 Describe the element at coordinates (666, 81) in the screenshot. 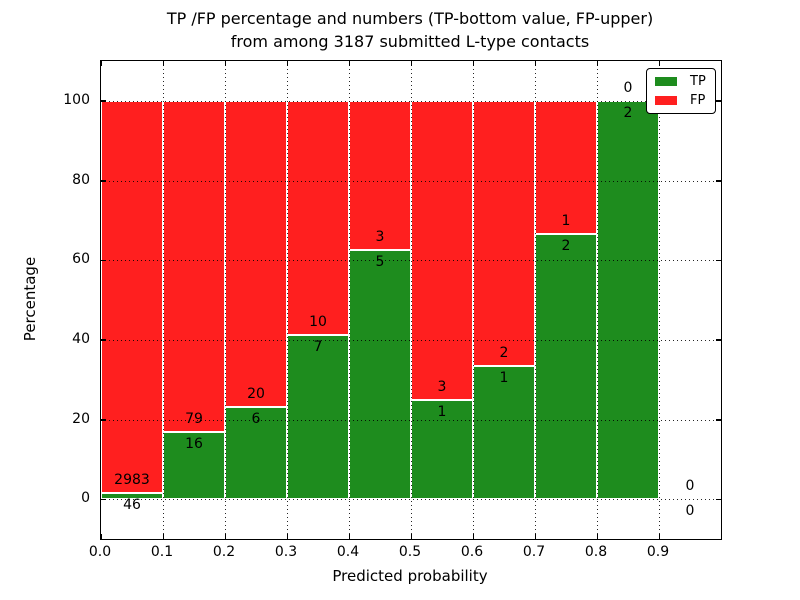

I see `tp-swatch-icon` at that location.